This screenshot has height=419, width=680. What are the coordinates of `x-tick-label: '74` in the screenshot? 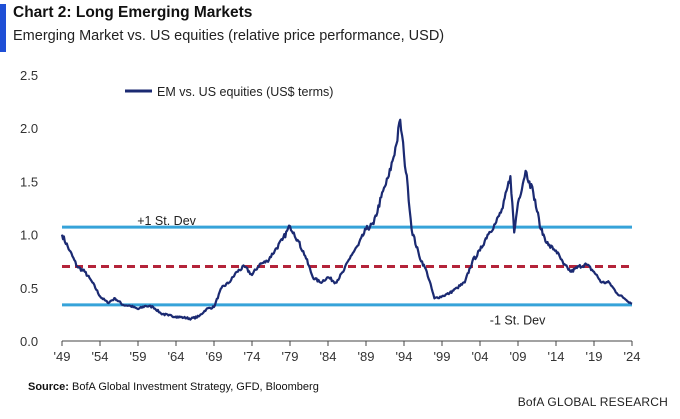 It's located at (252, 356).